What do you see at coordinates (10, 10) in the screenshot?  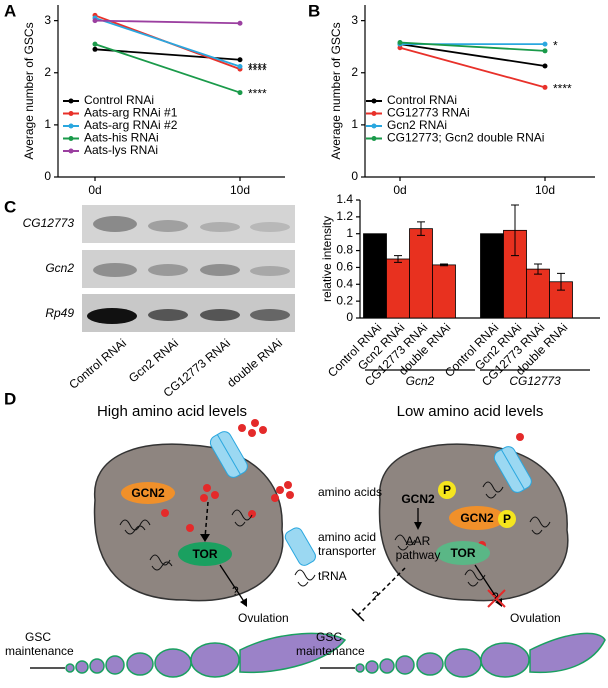 I see `panel-label: A` at bounding box center [10, 10].